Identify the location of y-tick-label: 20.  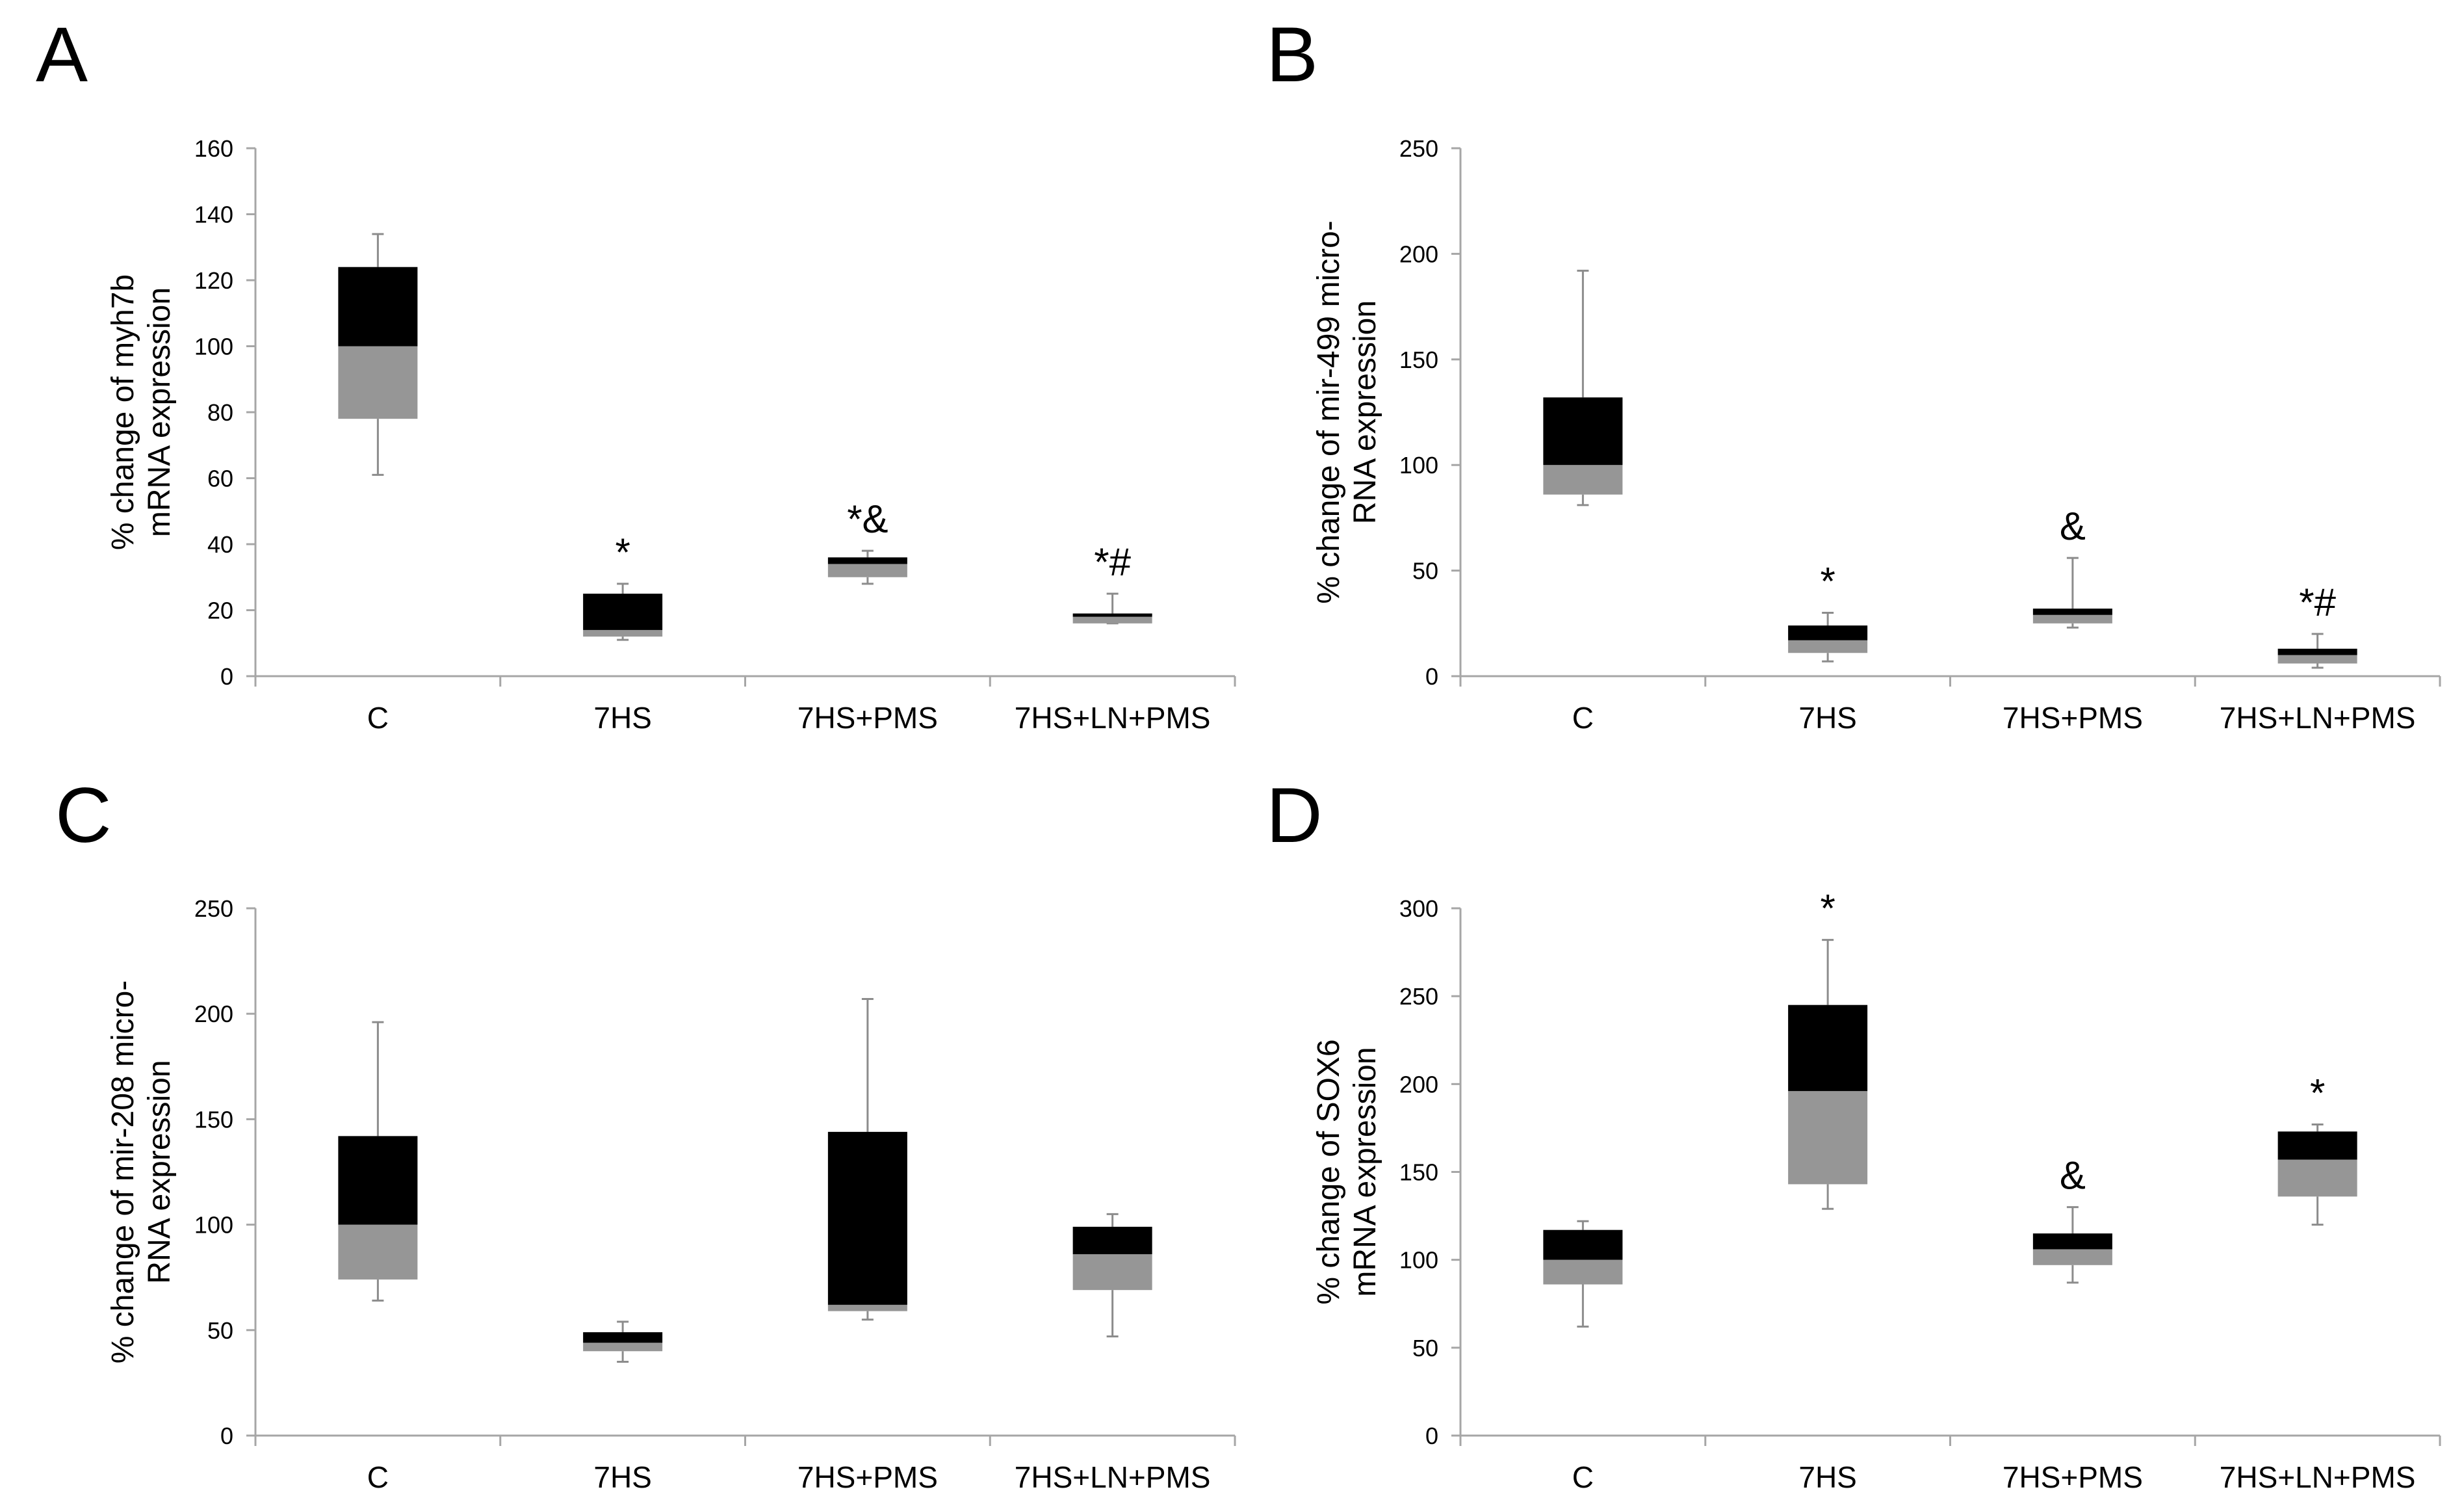
(220, 611).